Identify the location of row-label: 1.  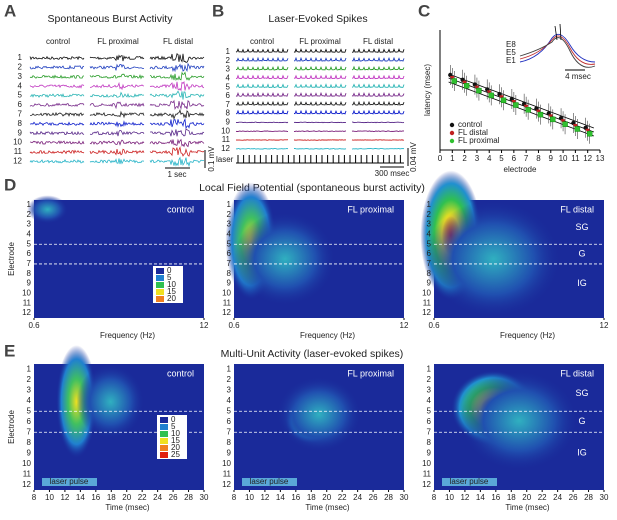
(228, 51).